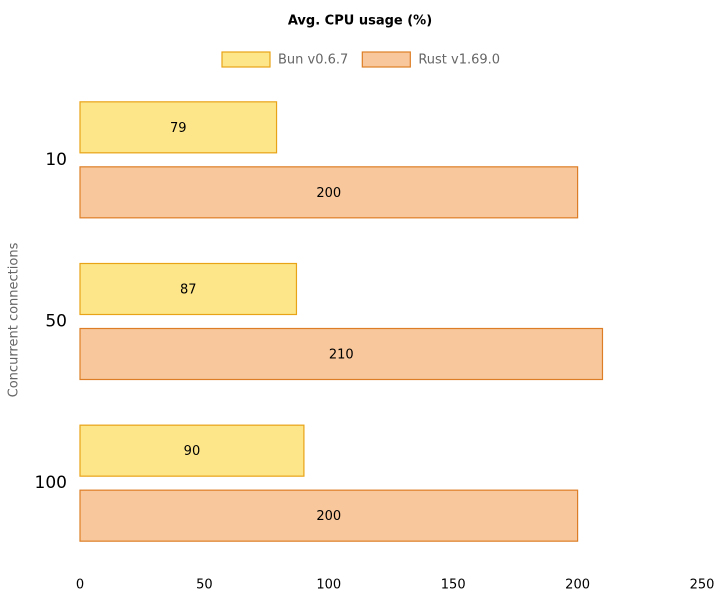 This screenshot has height=600, width=720. I want to click on x-tick-label: 0, so click(80, 585).